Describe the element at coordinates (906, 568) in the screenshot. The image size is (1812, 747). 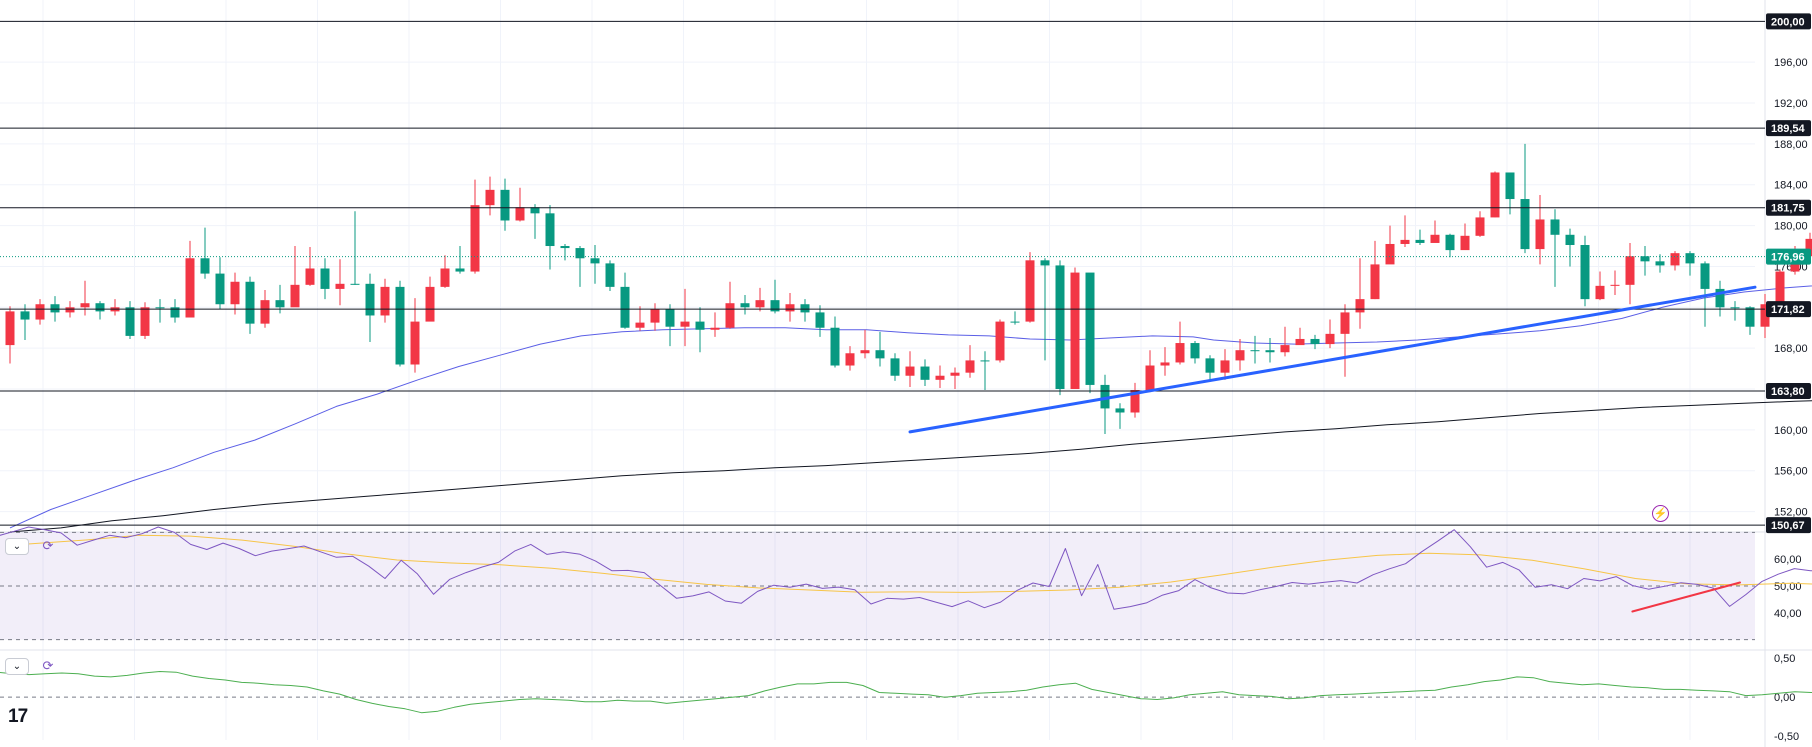
I see `rsi-line` at that location.